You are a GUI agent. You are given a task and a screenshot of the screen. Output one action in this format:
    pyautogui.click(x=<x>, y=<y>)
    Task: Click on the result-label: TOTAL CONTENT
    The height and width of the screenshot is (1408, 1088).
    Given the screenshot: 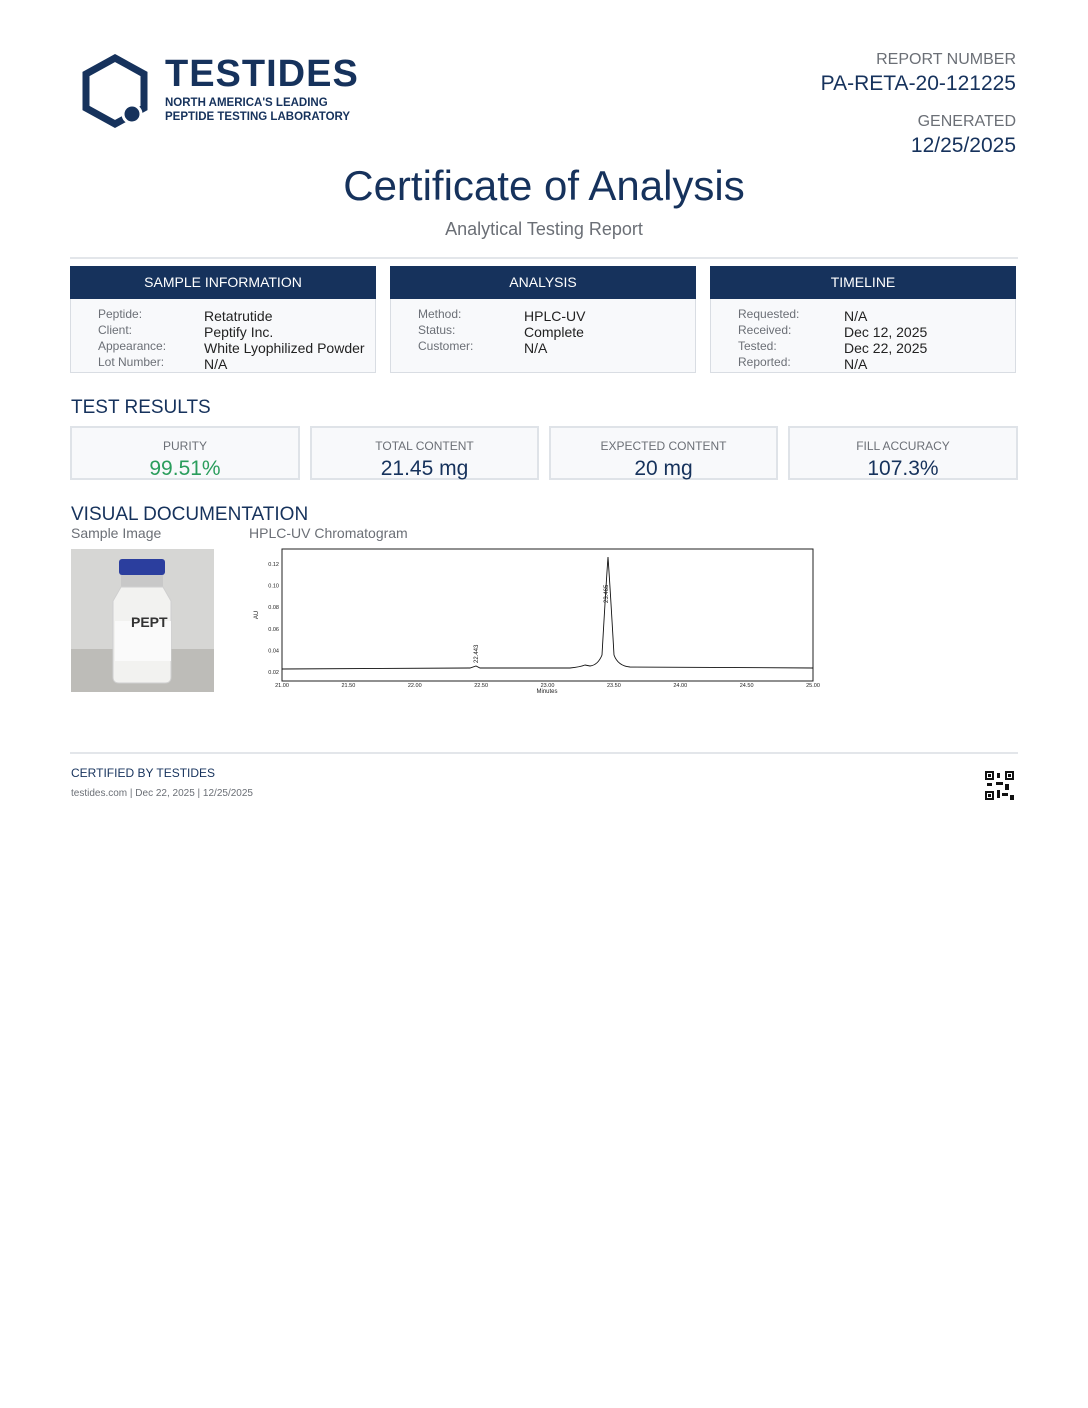 What is the action you would take?
    pyautogui.click(x=424, y=446)
    